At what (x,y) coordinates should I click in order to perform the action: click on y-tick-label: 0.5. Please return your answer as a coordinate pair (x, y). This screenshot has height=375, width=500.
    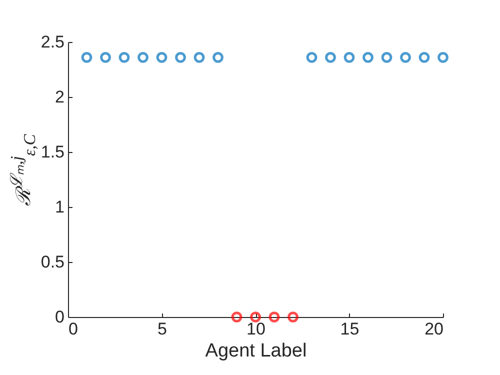
    Looking at the image, I should click on (52, 262).